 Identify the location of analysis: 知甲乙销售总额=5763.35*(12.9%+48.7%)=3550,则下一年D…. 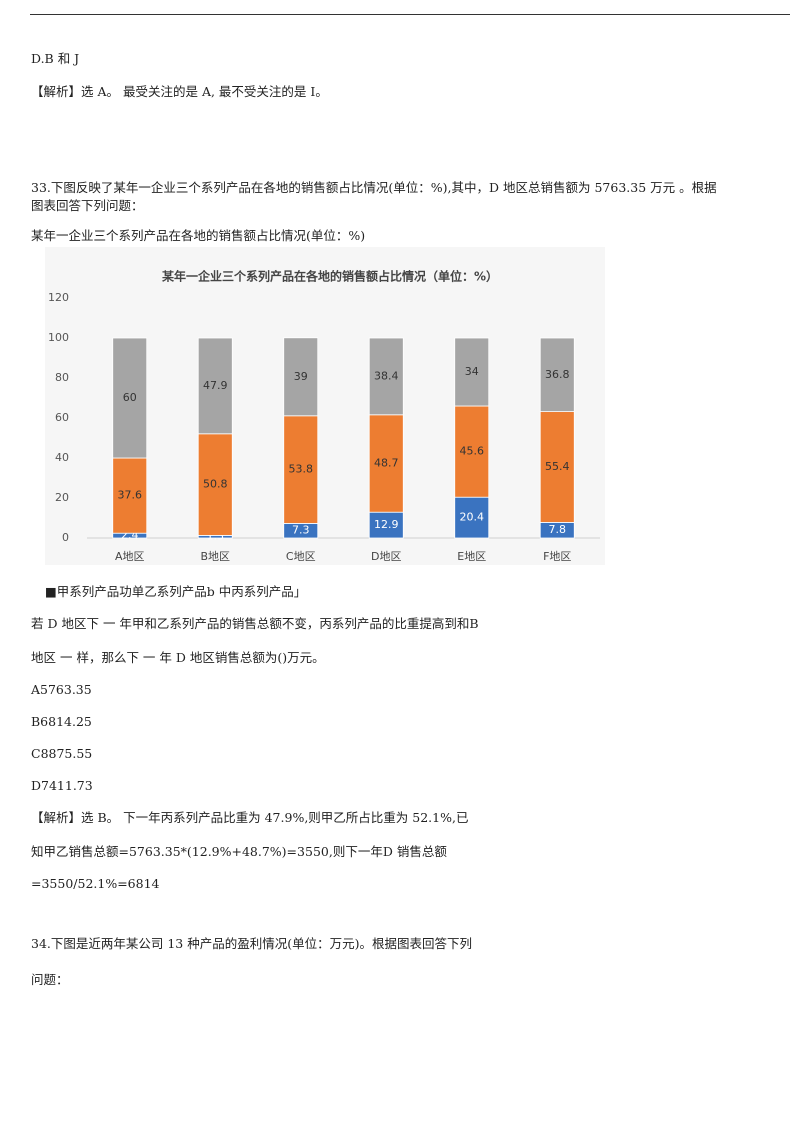
(239, 851).